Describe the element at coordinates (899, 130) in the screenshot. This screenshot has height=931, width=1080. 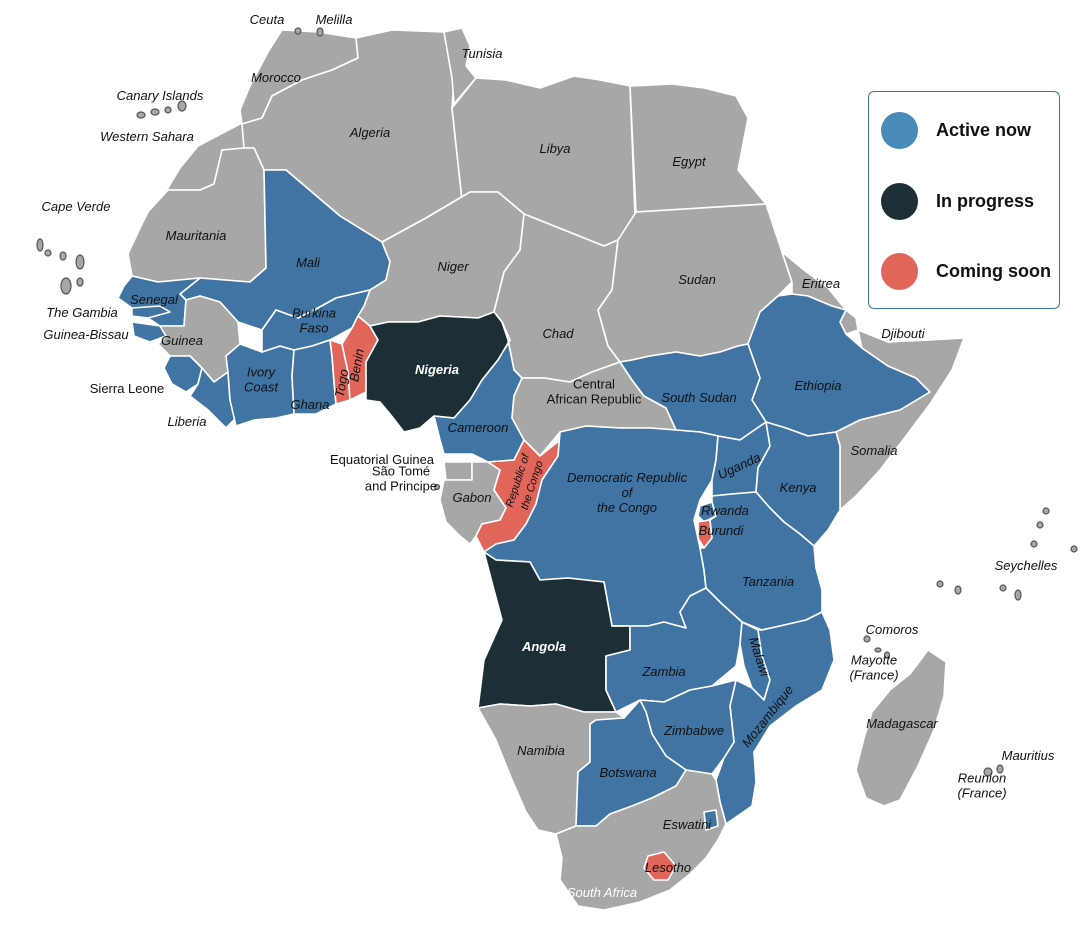
I see `legend-swatch-active` at that location.